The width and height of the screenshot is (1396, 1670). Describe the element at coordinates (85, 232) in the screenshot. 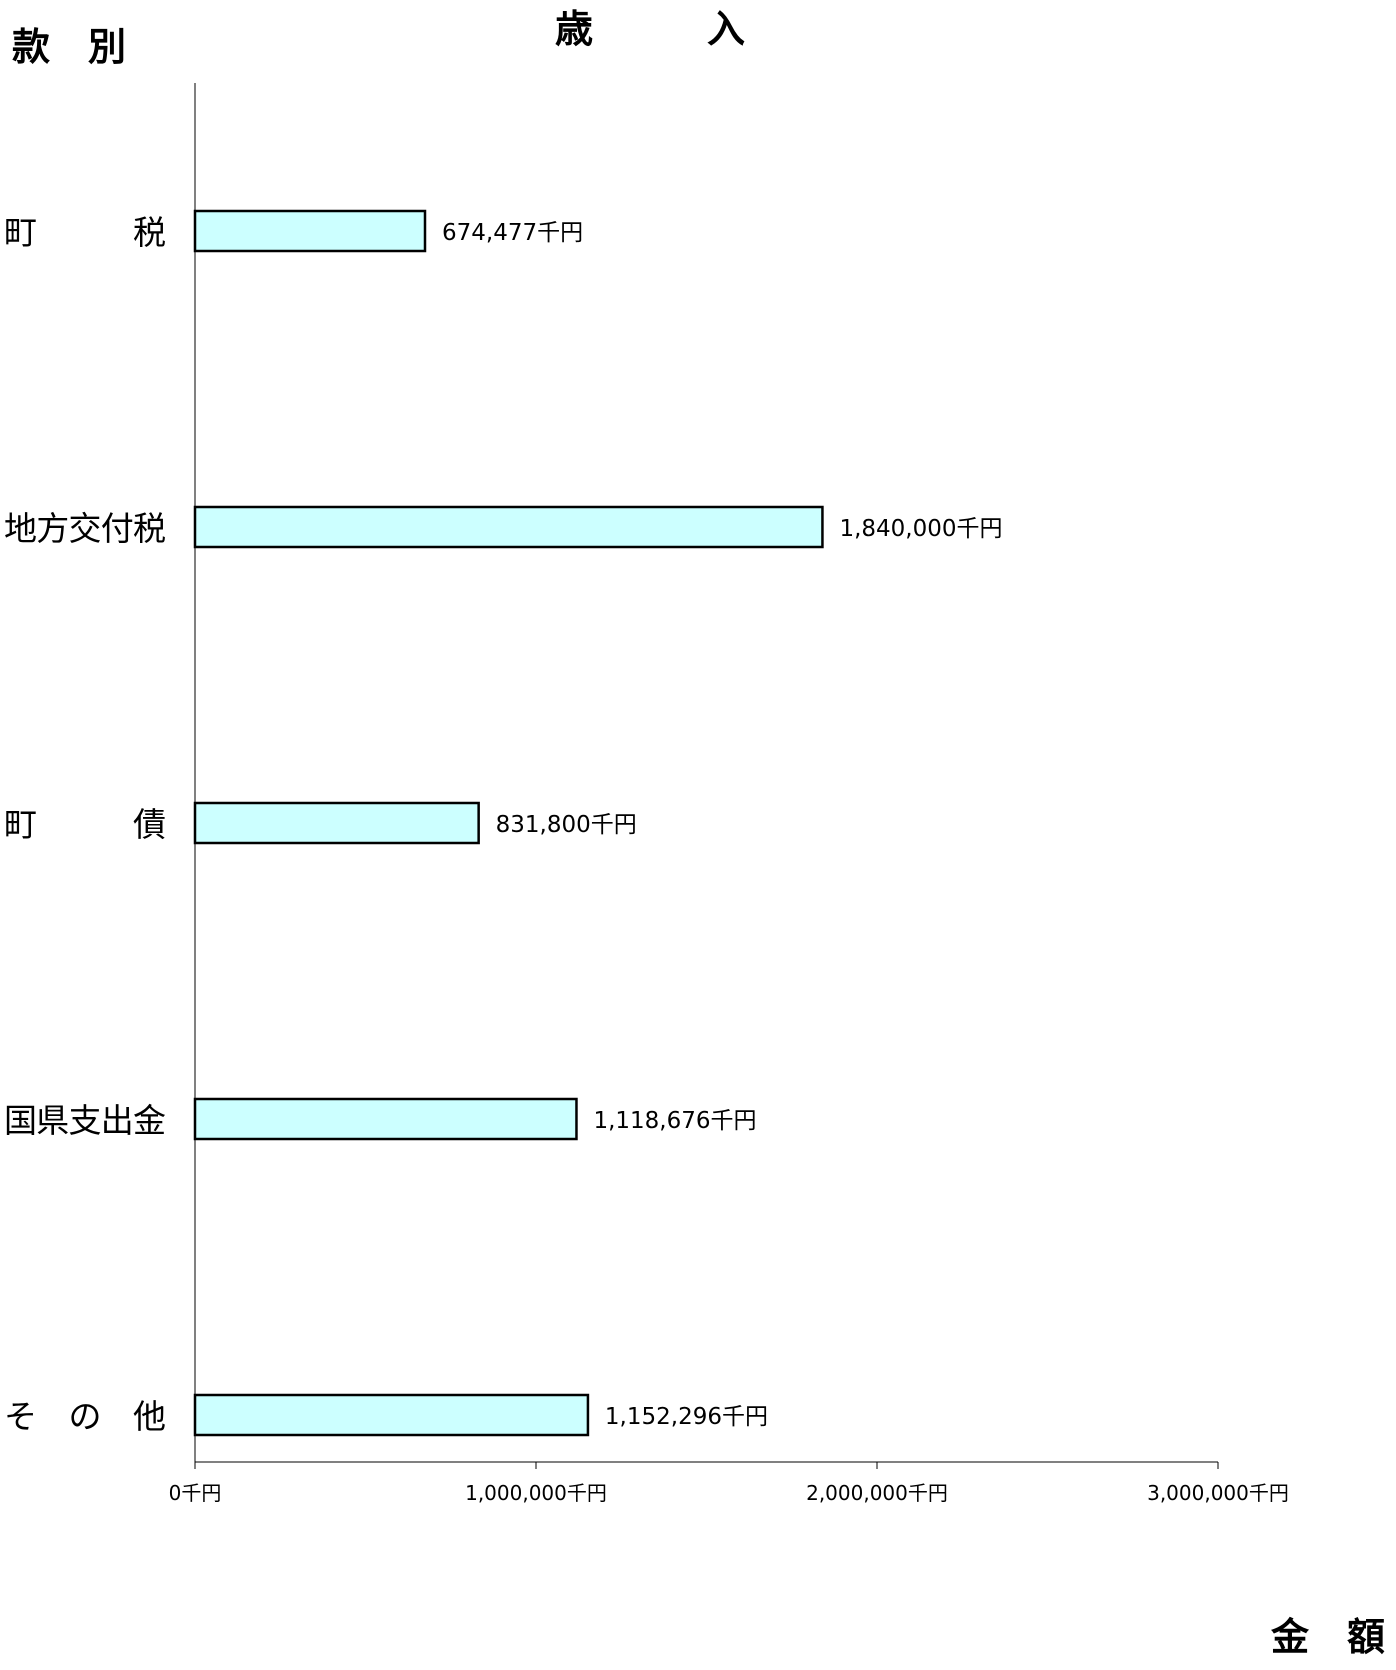

I see `category-label: 町 税` at that location.